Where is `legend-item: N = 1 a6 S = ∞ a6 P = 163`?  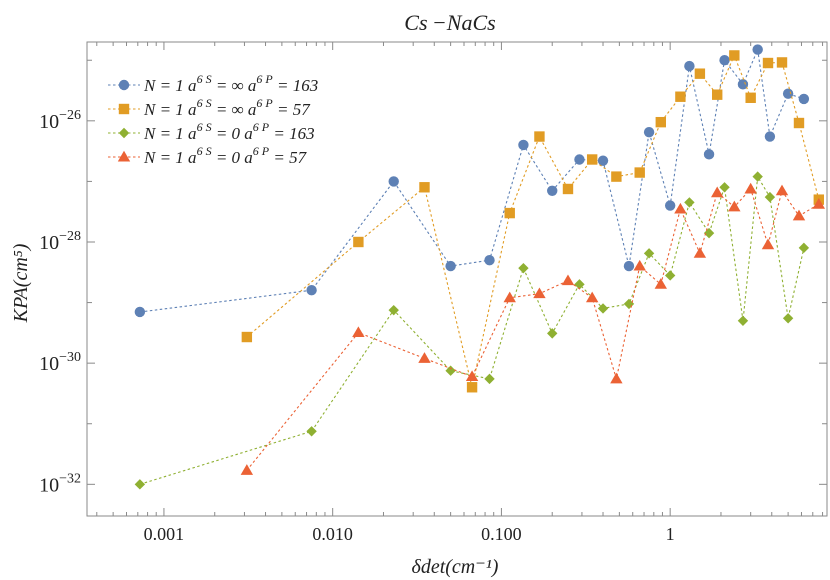
legend-item: N = 1 a6 S = ∞ a6 P = 163 is located at coordinates (213, 83).